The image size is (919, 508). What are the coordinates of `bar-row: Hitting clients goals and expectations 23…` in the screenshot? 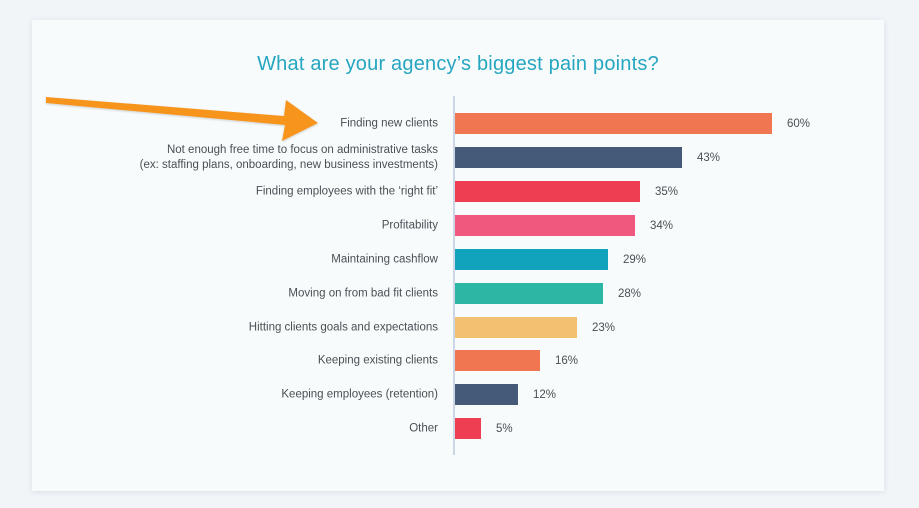 It's located at (458, 327).